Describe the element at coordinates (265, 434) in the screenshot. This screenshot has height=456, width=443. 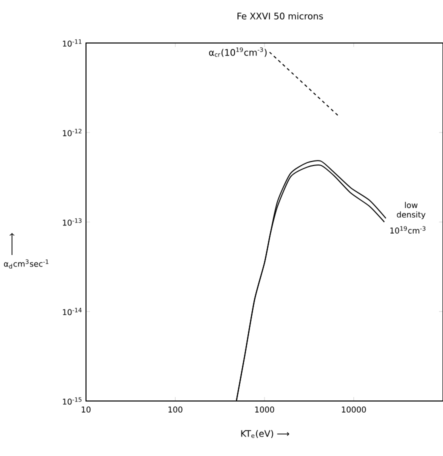
I see `x-axis-title: KT$_{e}$(eV) ⟶` at that location.